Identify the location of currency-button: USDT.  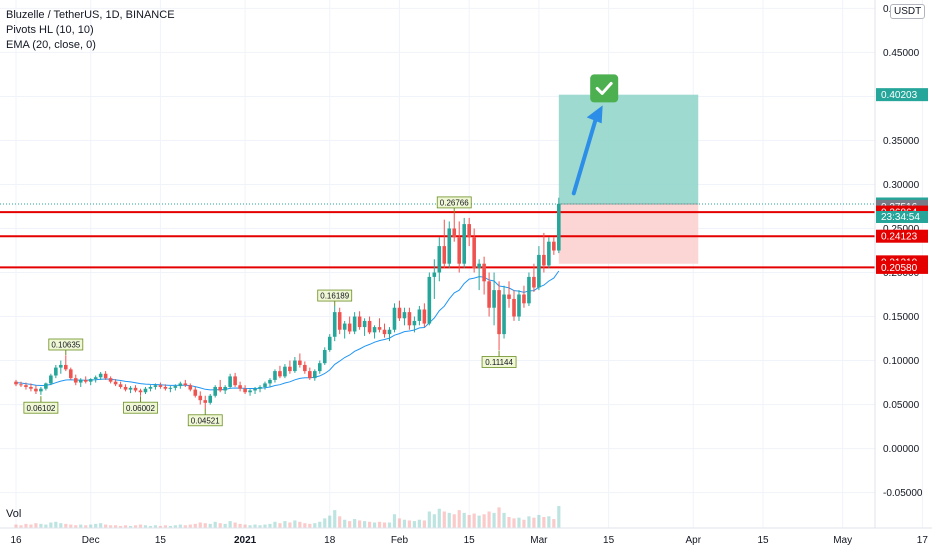
(908, 11).